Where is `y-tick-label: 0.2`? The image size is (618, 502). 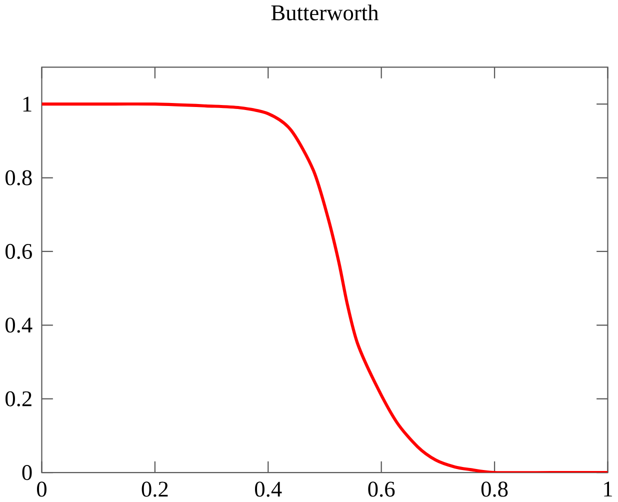
y-tick-label: 0.2 is located at coordinates (19, 399).